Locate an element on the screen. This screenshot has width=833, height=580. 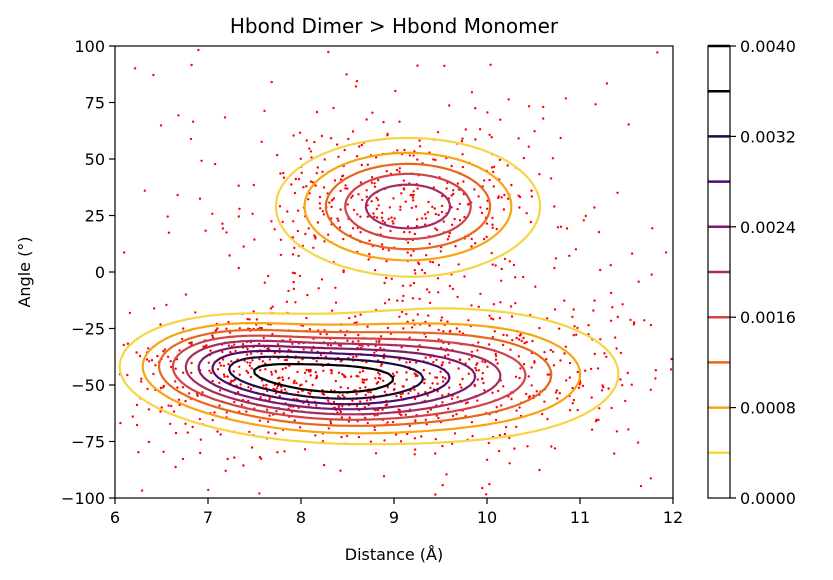
x-tick-label: 10 is located at coordinates (487, 517).